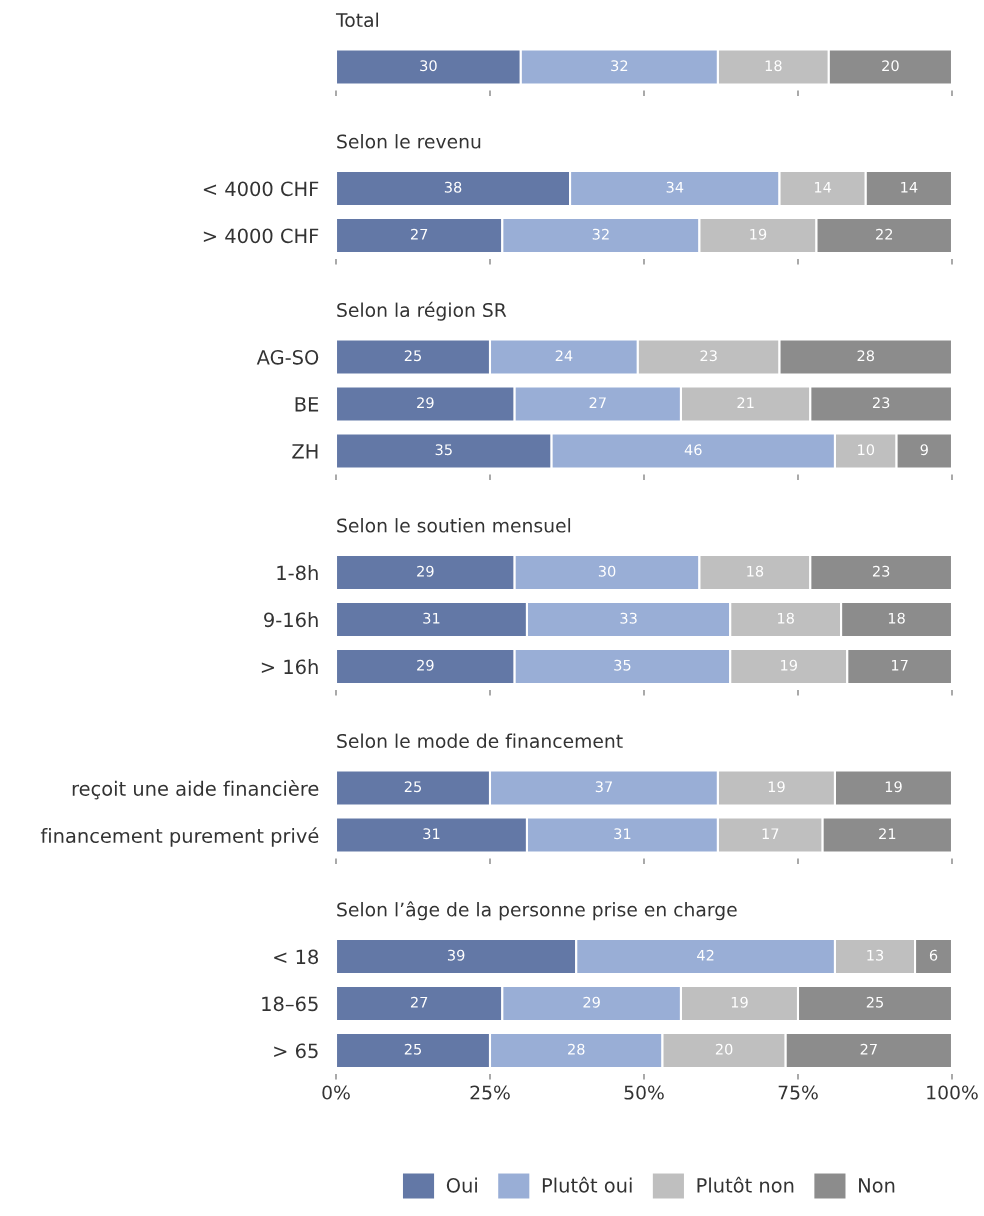  What do you see at coordinates (453, 187) in the screenshot?
I see `data-label: 38` at bounding box center [453, 187].